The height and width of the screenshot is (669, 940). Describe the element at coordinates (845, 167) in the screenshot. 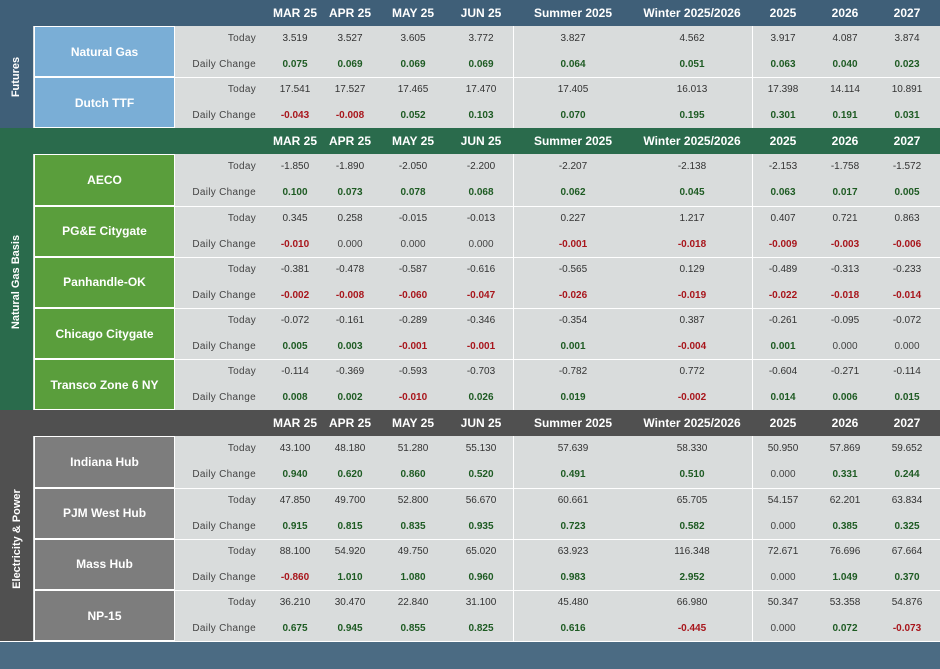

I see `cell-value: -1.758` at that location.